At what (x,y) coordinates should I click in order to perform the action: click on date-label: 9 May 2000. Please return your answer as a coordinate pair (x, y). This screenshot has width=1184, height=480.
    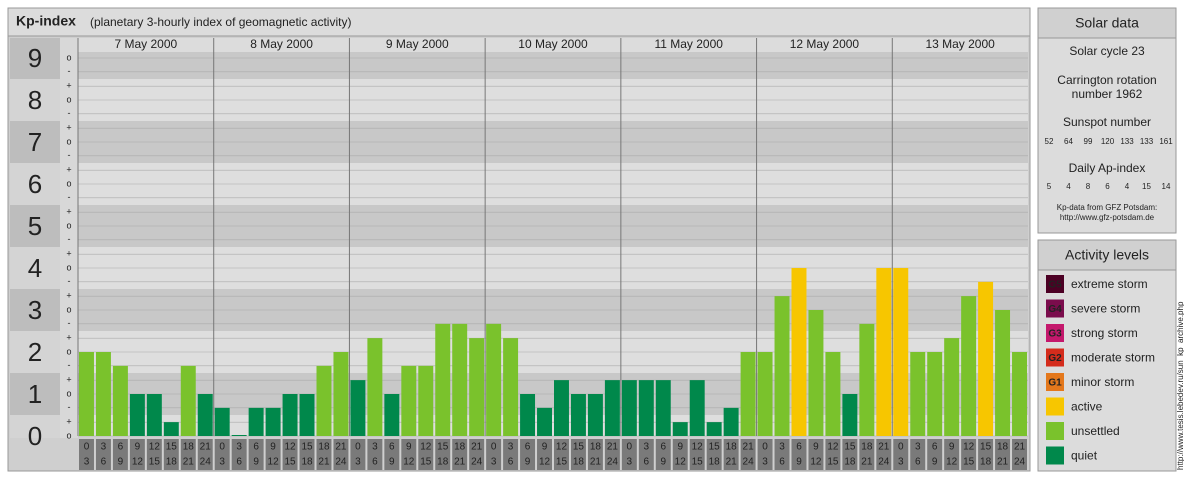
    Looking at the image, I should click on (417, 44).